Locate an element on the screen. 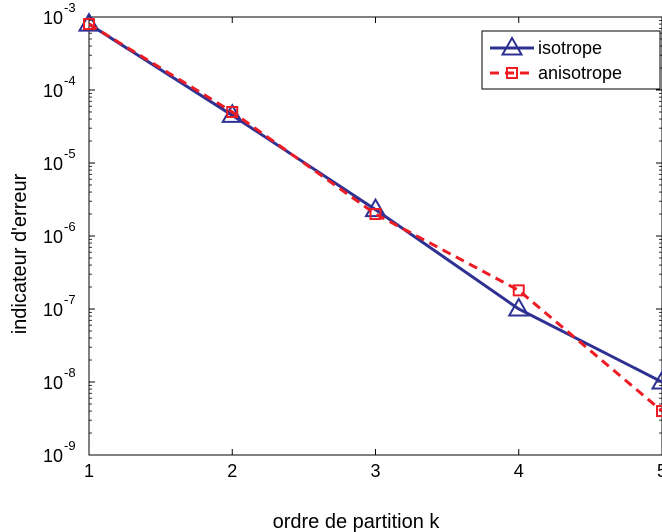 The width and height of the screenshot is (662, 532). y-tick-exponent: -6 is located at coordinates (70, 226).